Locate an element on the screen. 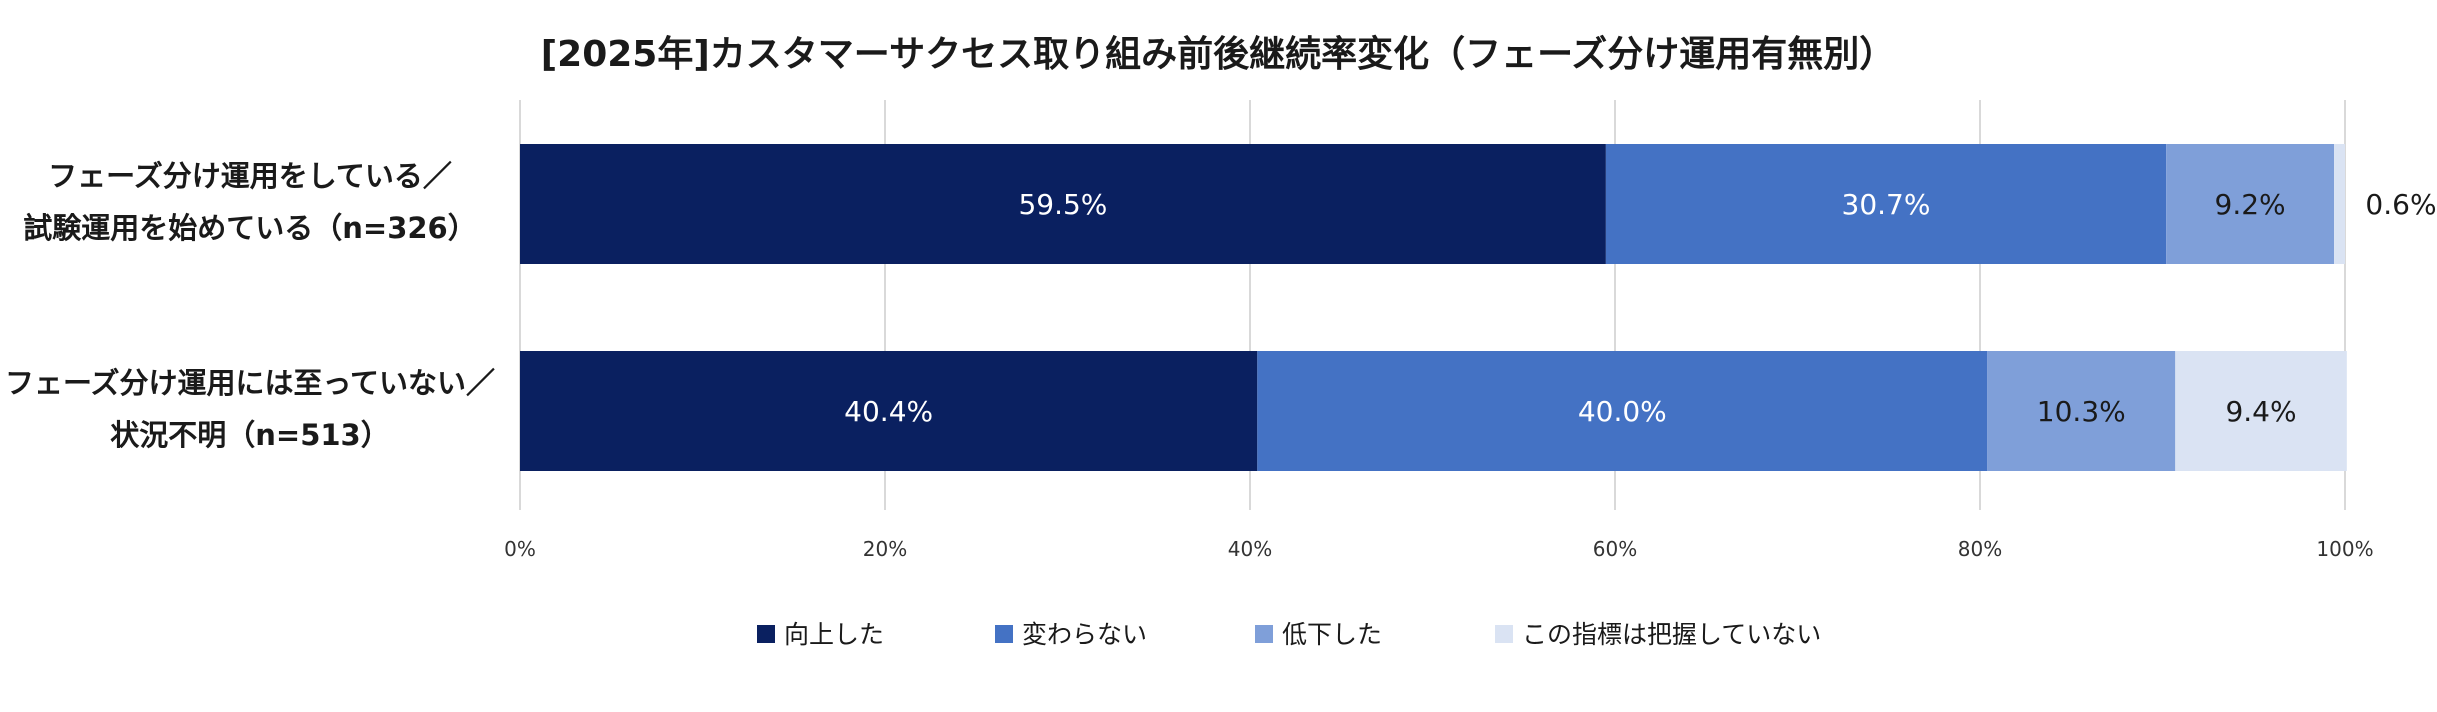 The height and width of the screenshot is (712, 2437). legend: 向上した 変わらない 低下した この指標は把握していない is located at coordinates (1289, 634).